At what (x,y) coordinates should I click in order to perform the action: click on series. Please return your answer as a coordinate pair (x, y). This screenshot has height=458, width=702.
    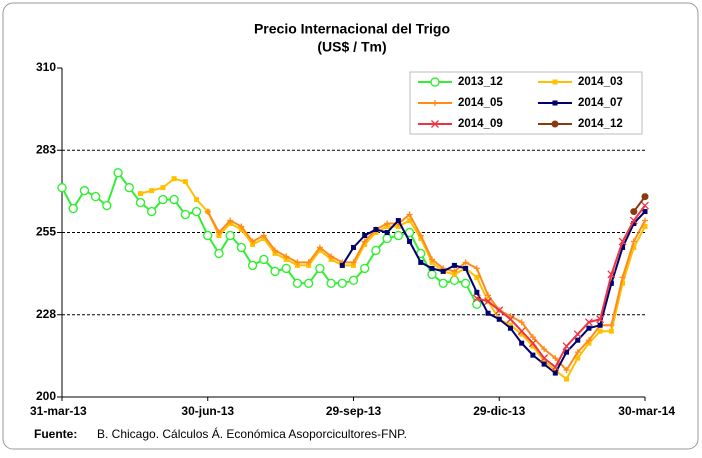
    Looking at the image, I should click on (639, 204).